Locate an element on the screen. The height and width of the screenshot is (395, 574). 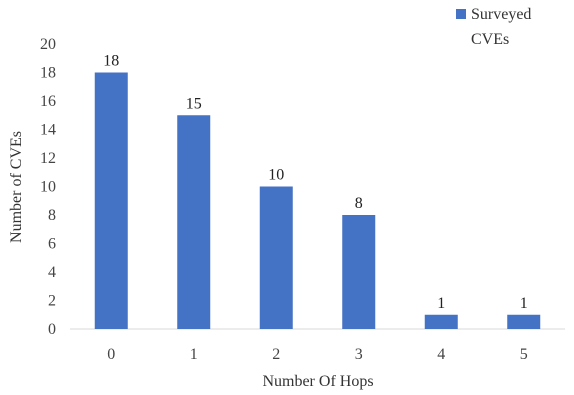
x-axis-title: Number Of Hops is located at coordinates (317, 381).